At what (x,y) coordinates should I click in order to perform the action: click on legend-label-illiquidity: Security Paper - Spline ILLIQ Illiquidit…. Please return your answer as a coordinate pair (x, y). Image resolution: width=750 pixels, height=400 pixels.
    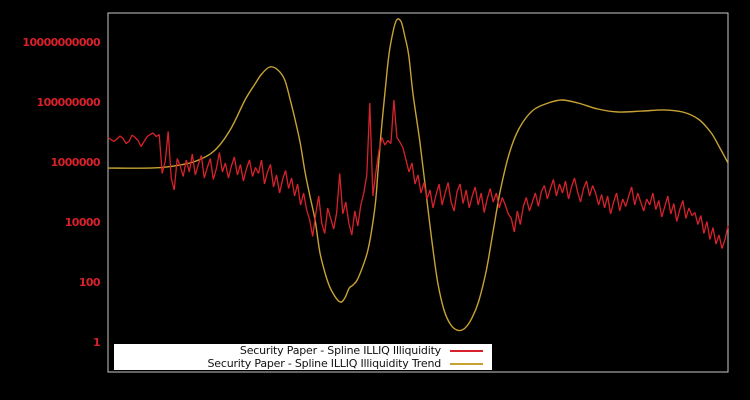
    Looking at the image, I should click on (340, 350).